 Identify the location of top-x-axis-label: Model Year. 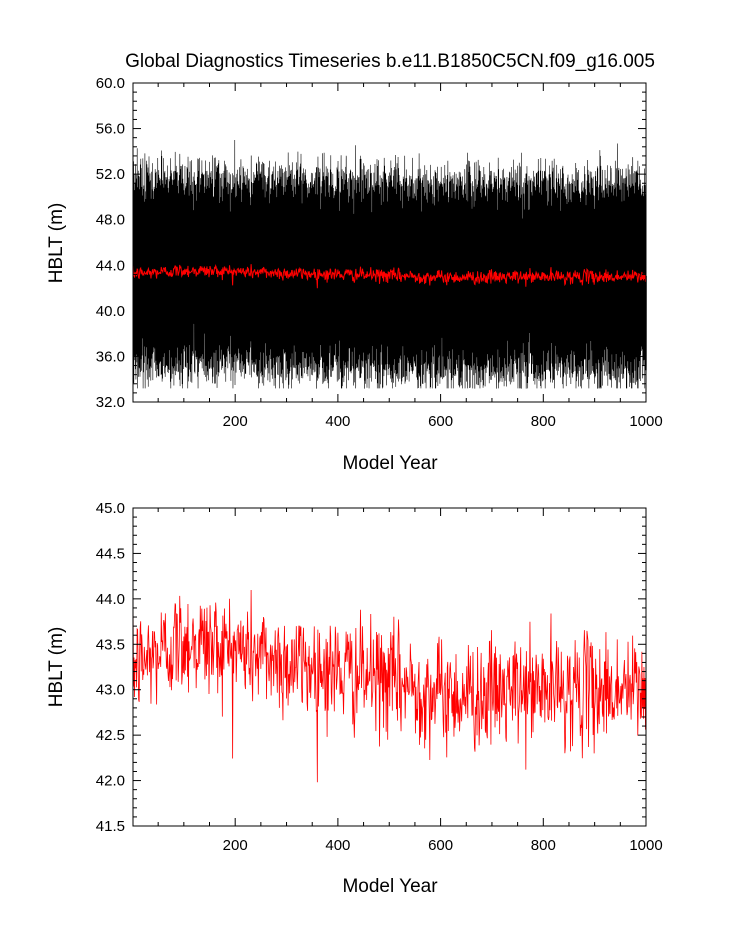
(390, 463).